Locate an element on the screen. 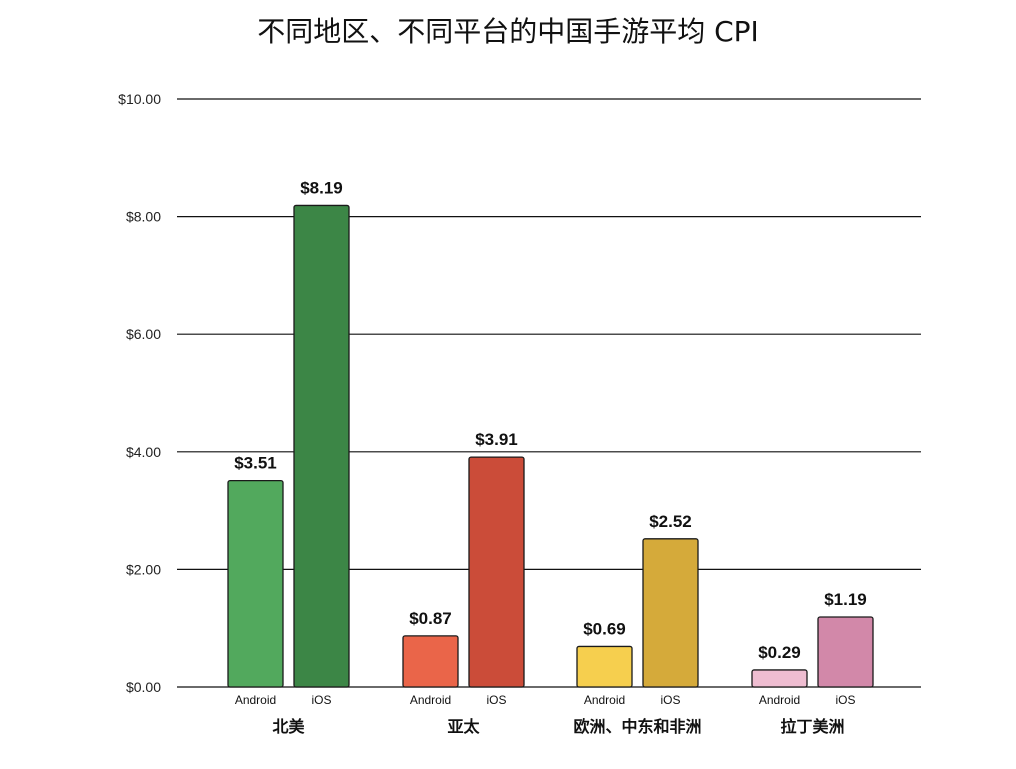 The image size is (1016, 769). y-tick-label: $4.00 is located at coordinates (143, 452).